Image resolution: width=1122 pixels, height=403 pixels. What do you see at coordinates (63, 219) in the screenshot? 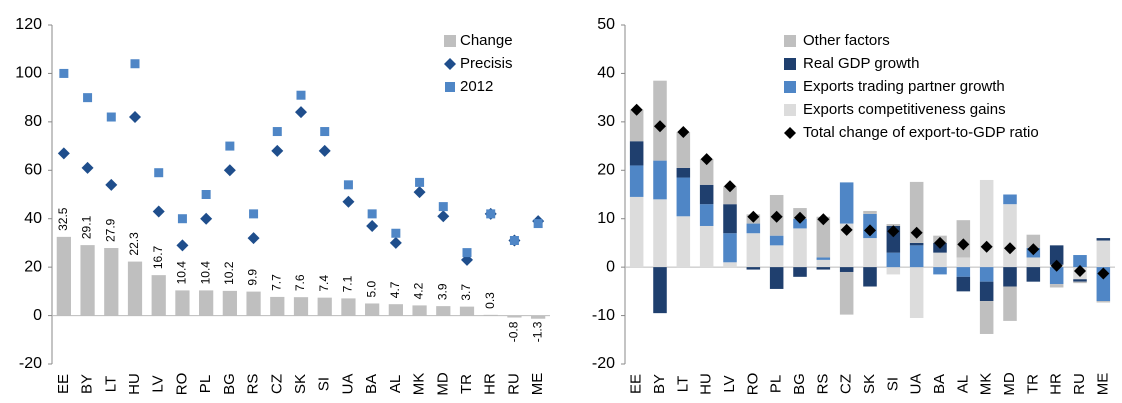
I see `value-label: 32.5` at bounding box center [63, 219].